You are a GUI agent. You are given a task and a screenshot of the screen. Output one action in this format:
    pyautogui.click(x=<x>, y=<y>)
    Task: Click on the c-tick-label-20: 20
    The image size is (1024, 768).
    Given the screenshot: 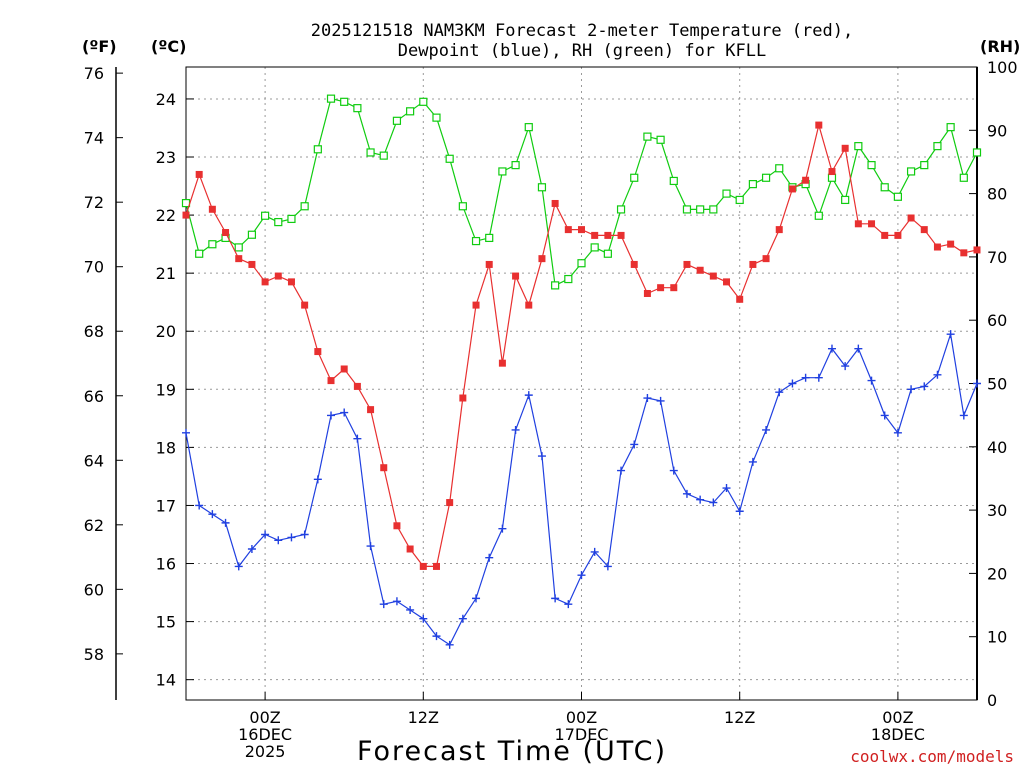 What is the action you would take?
    pyautogui.click(x=166, y=331)
    